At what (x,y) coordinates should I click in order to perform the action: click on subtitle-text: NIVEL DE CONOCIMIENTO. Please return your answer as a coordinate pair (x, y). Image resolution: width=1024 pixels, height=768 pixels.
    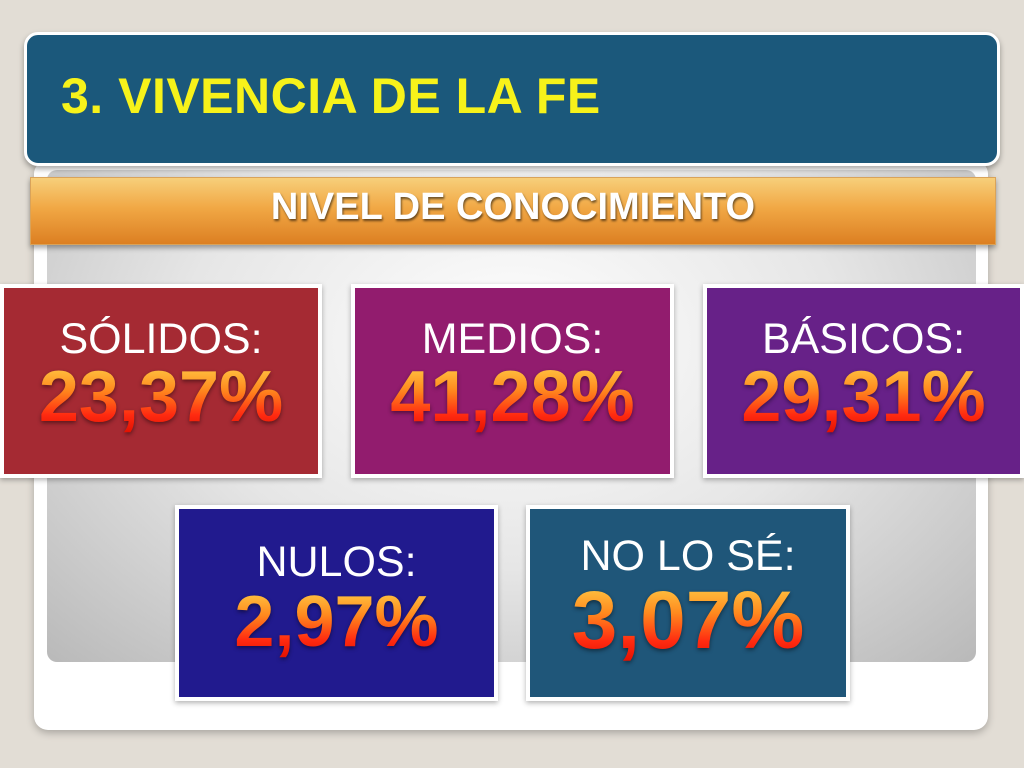
    Looking at the image, I should click on (513, 207).